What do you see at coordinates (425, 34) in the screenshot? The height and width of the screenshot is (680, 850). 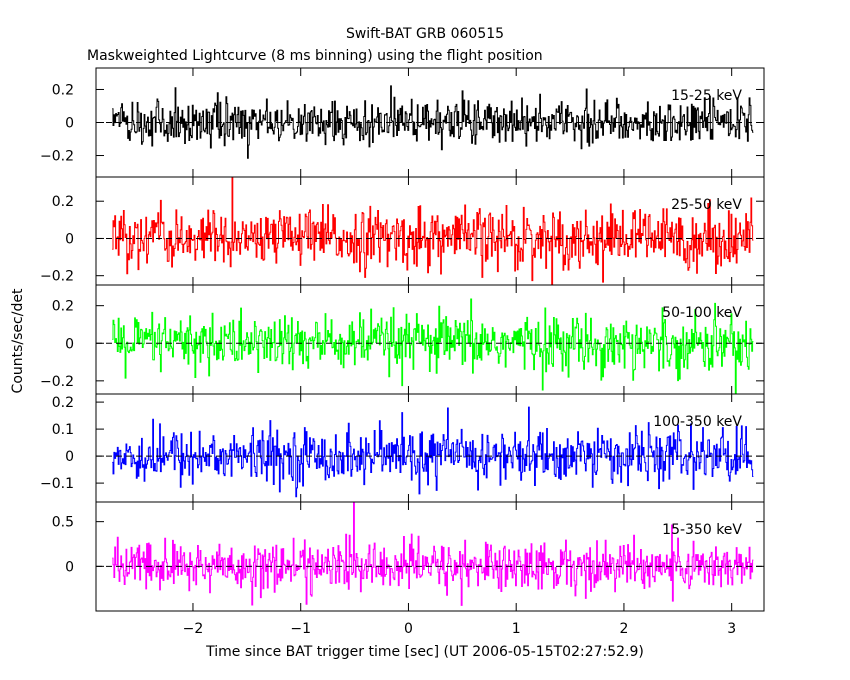 I see `chart-title: Swift-BAT GRB 060515` at bounding box center [425, 34].